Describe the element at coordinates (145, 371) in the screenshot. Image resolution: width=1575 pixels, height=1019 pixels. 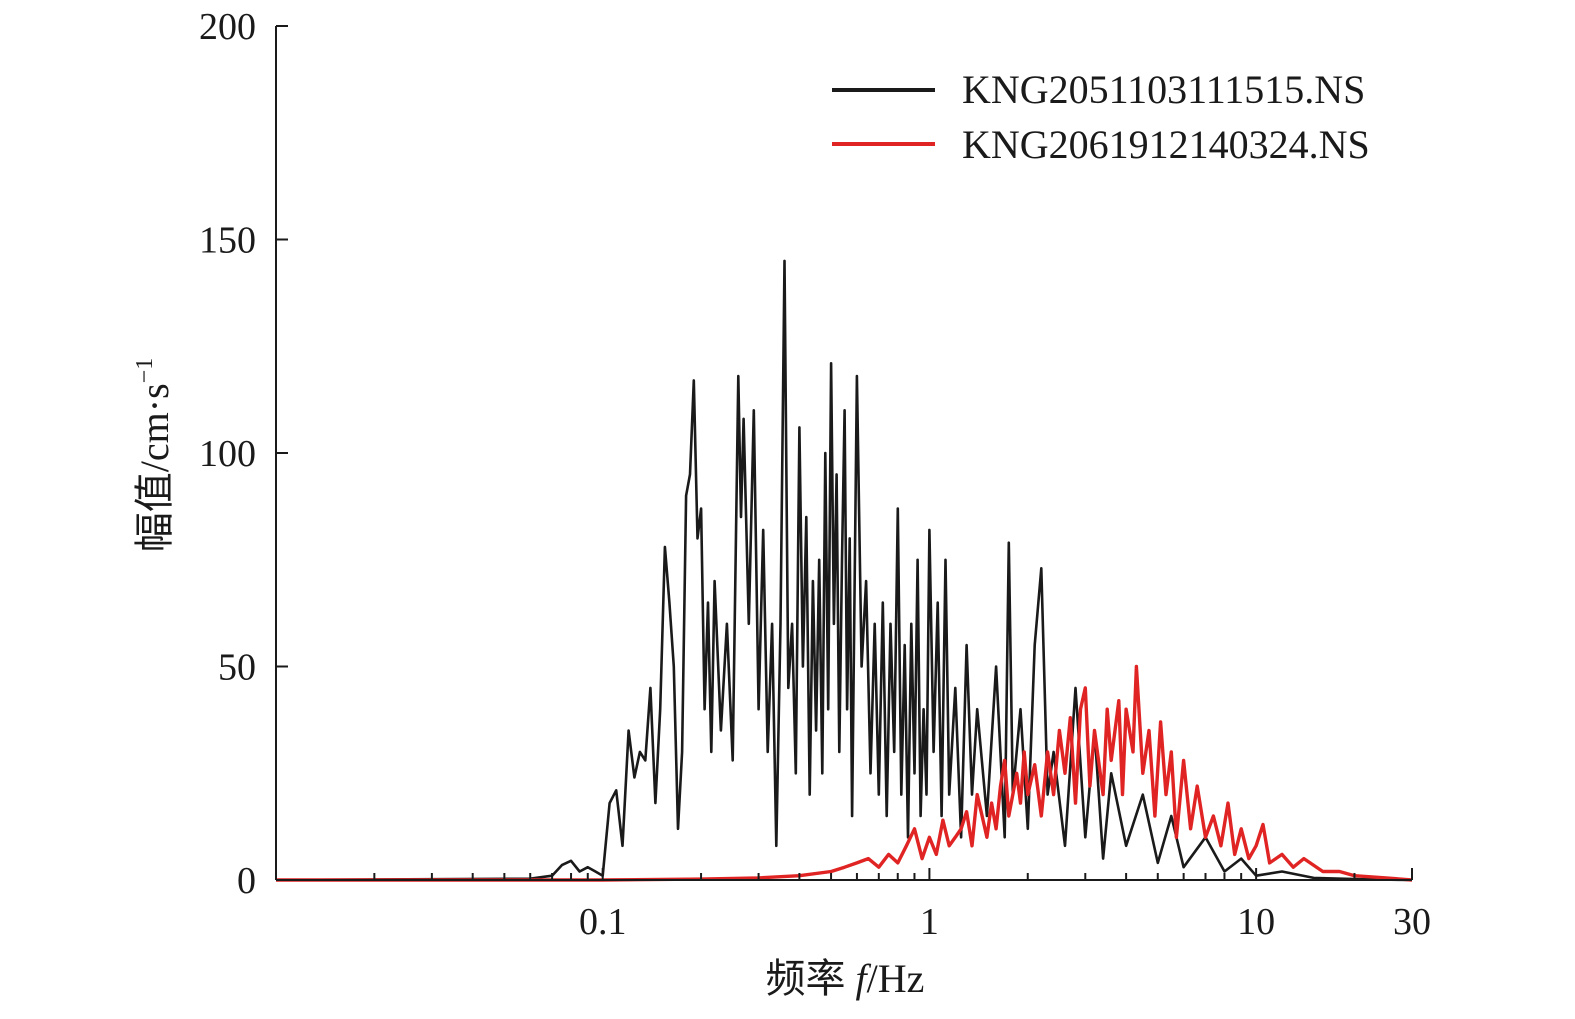
I see `y-axis-title-exp: −1` at that location.